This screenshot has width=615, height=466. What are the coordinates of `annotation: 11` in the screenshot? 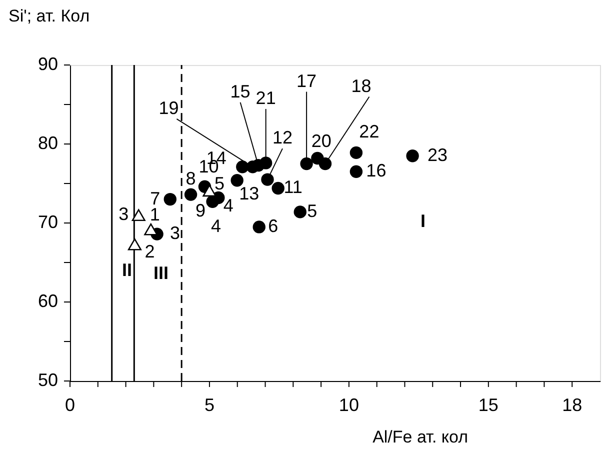 It's located at (293, 187).